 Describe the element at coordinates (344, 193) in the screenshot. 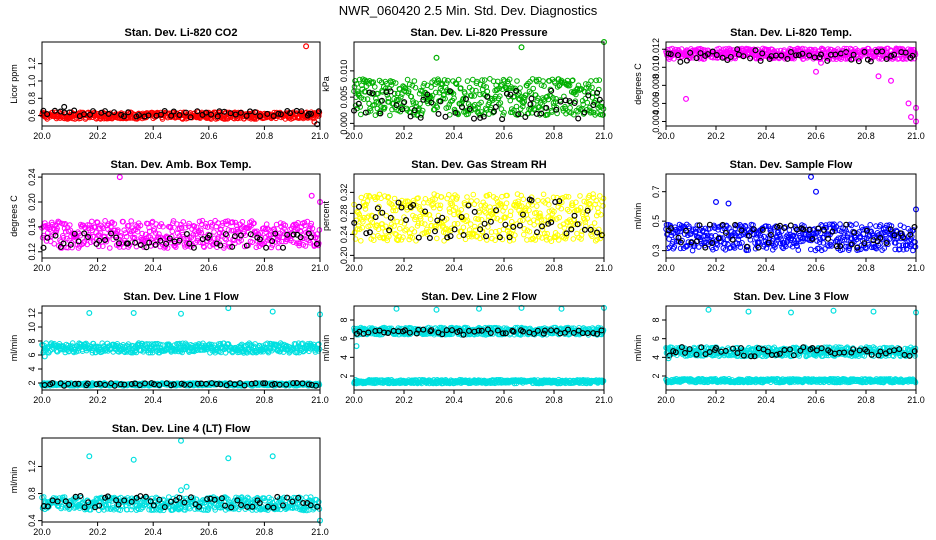

I see `y-tick-label: 0.32` at that location.